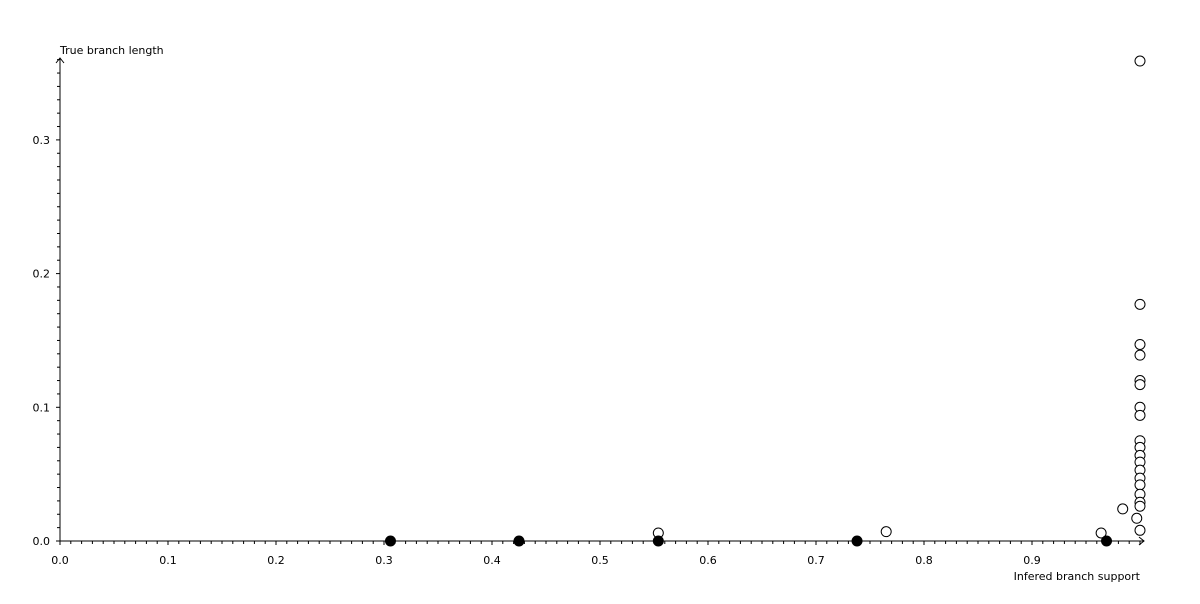  Describe the element at coordinates (924, 560) in the screenshot. I see `x-tick-label: 0.8` at that location.